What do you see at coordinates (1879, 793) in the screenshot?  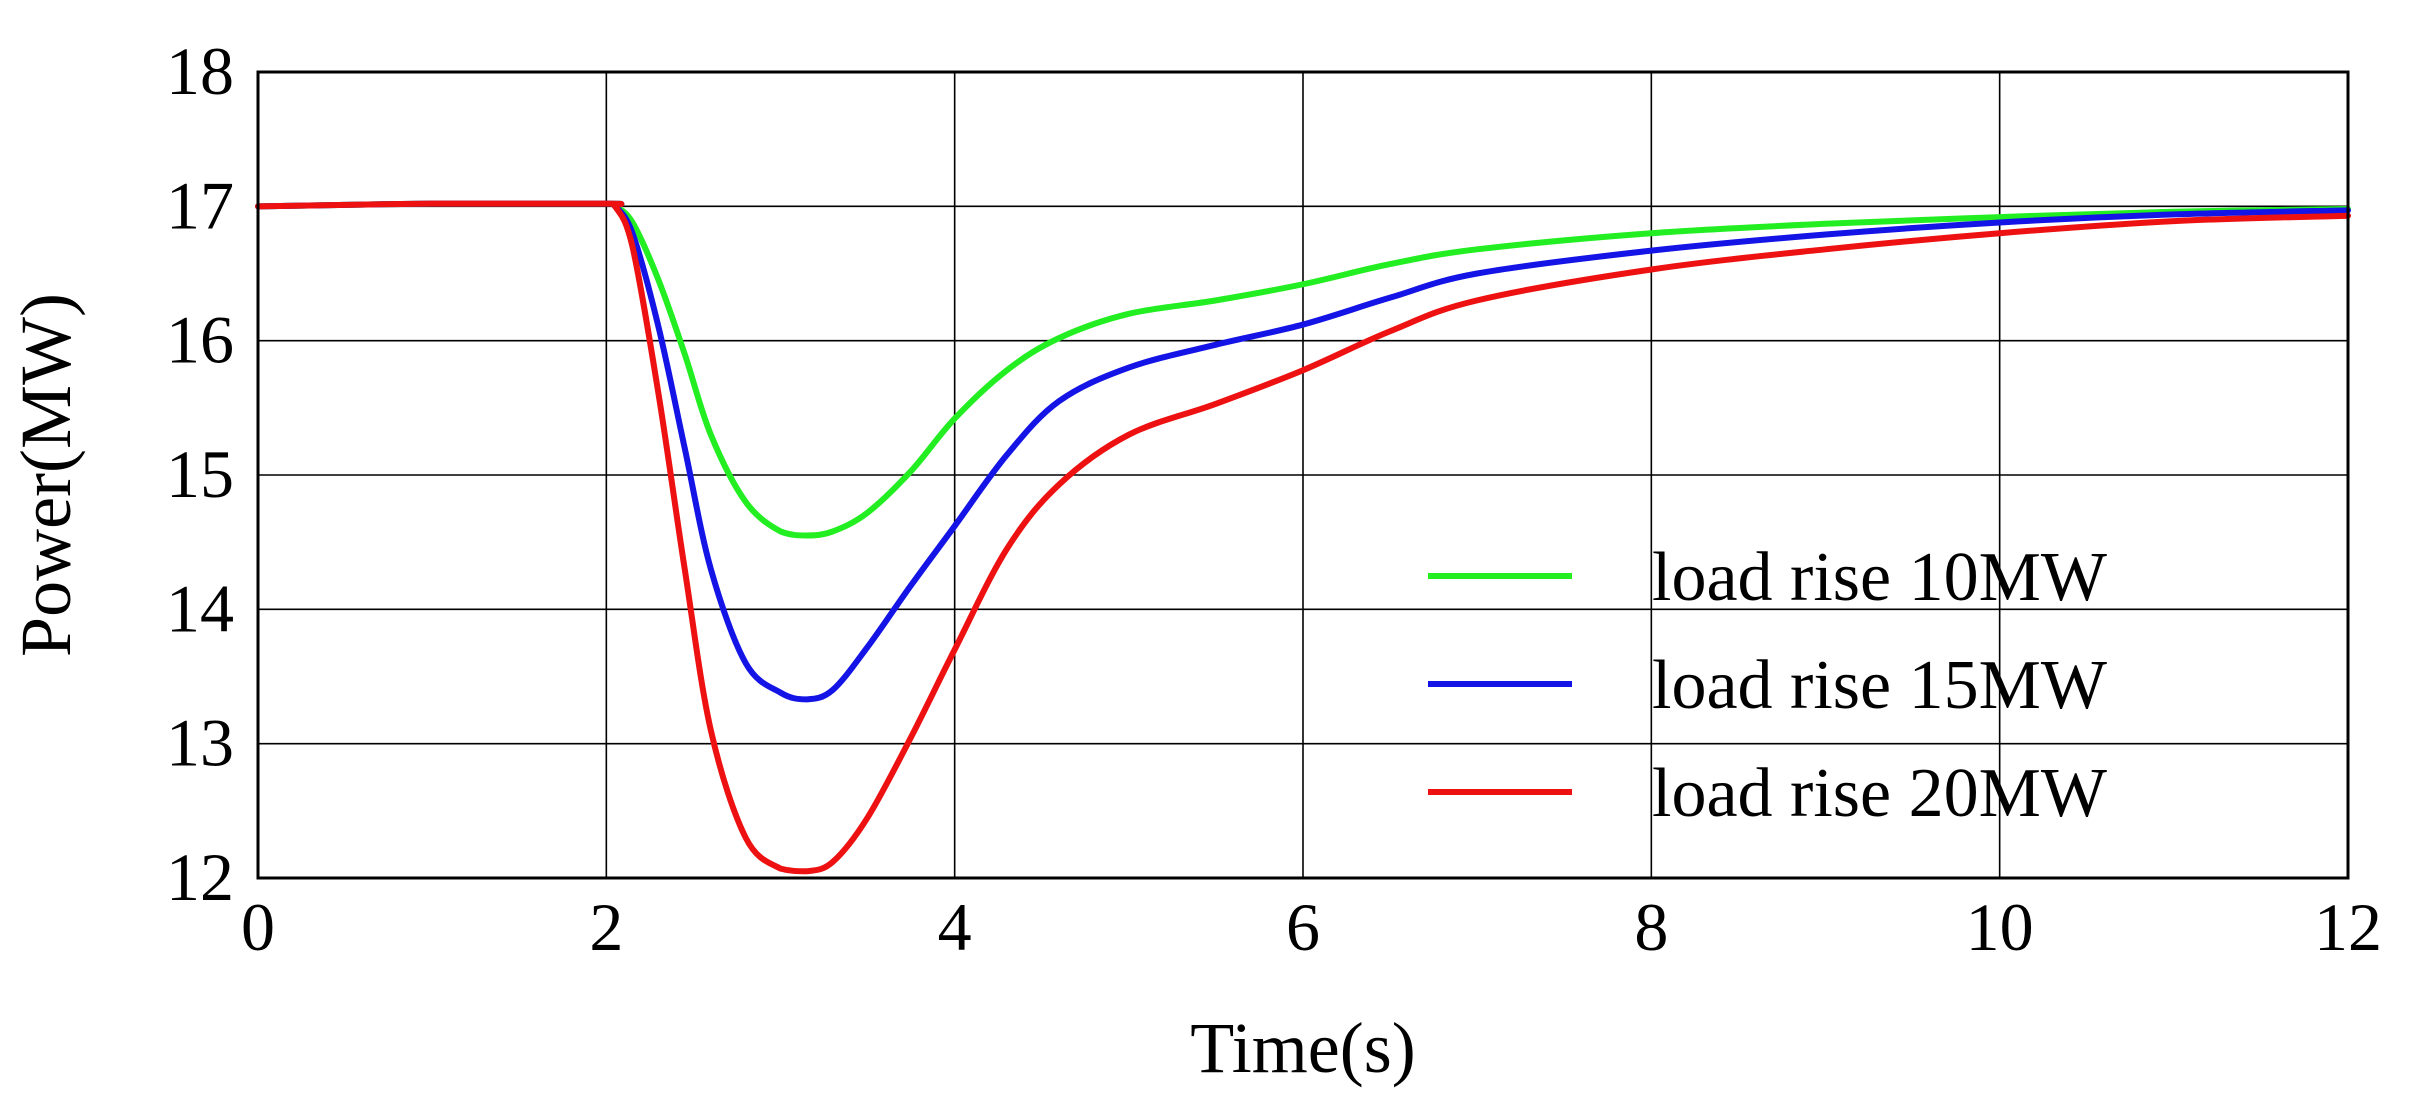 I see `legend-label-2: load rise 20MW` at bounding box center [1879, 793].